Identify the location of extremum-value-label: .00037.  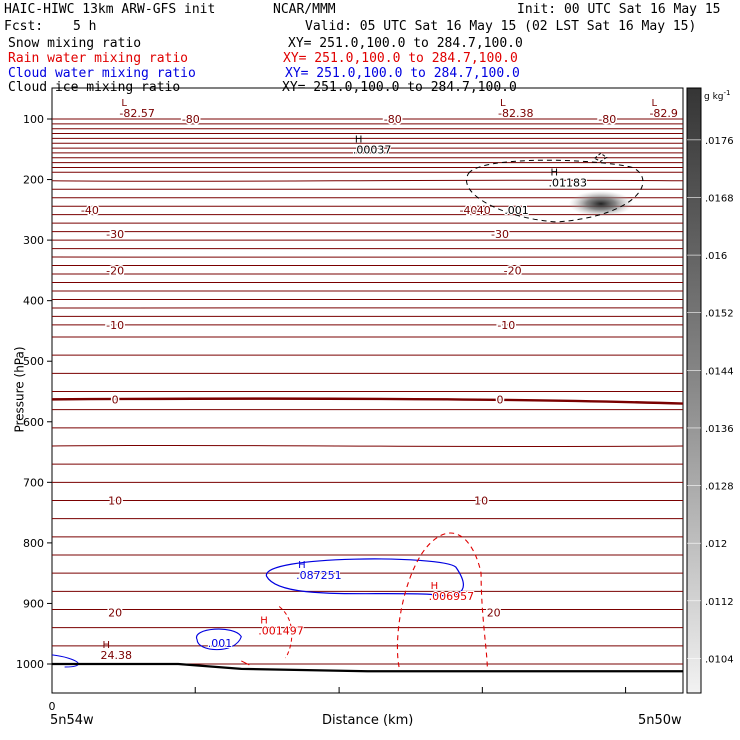
(372, 149).